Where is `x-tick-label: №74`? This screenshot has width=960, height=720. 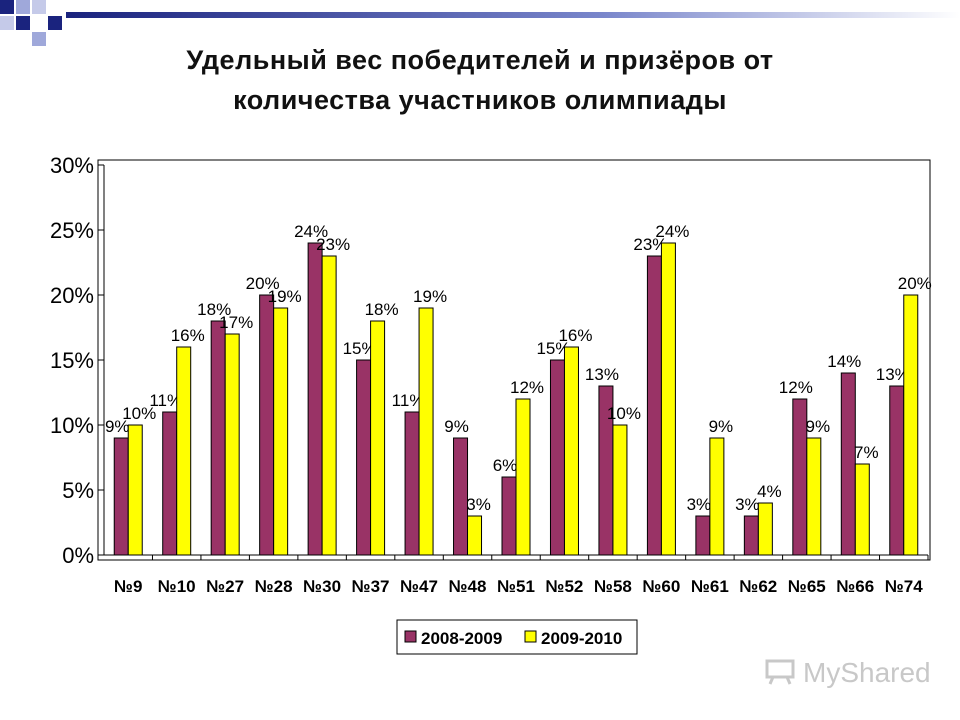
x-tick-label: №74 is located at coordinates (904, 586).